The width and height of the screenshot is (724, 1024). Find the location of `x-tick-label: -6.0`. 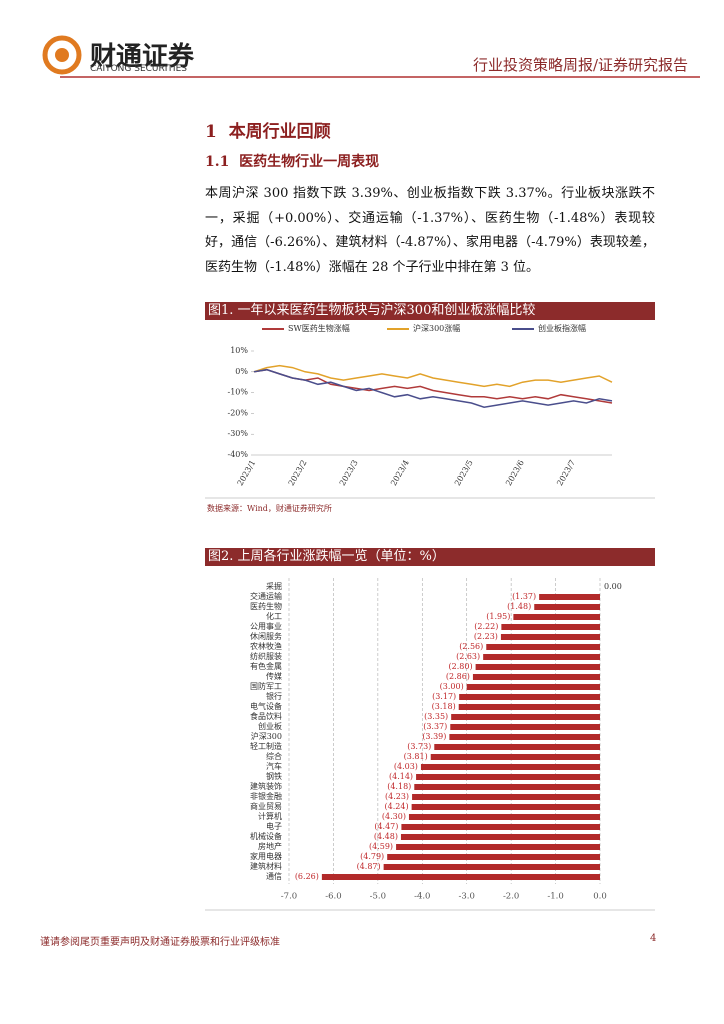

x-tick-label: -6.0 is located at coordinates (333, 897).